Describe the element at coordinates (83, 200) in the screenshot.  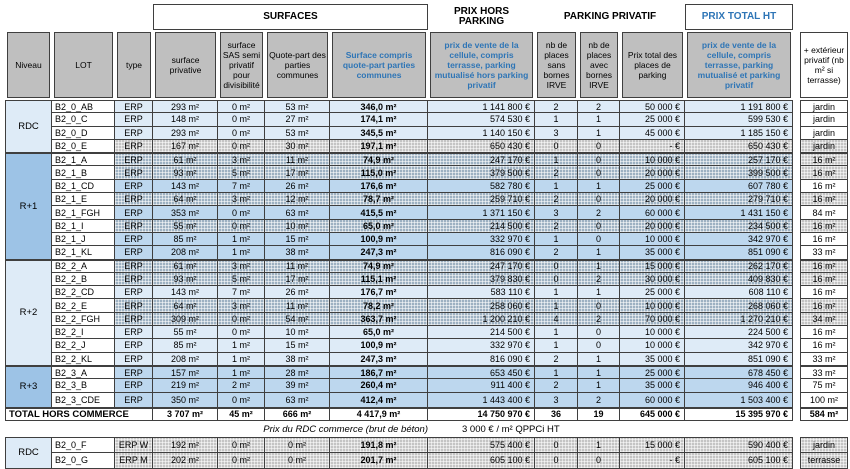
I see `cell-lot: B2_1_E` at that location.